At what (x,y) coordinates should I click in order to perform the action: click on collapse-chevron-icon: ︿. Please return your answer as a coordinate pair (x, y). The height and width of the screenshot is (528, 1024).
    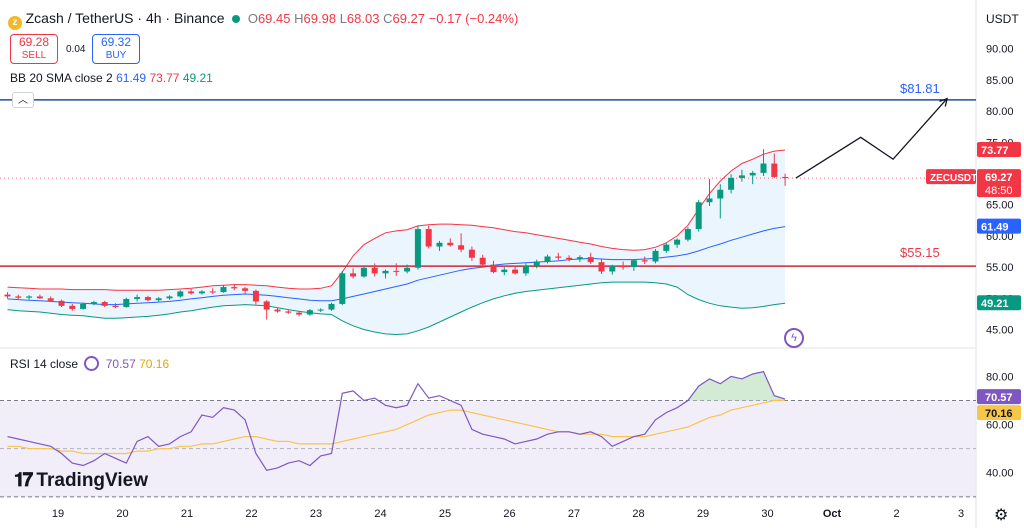
    Looking at the image, I should click on (23, 100).